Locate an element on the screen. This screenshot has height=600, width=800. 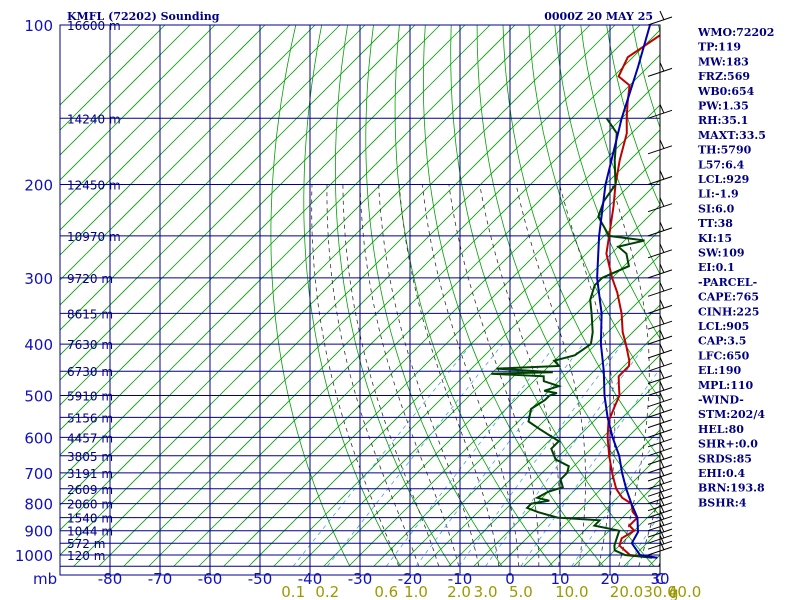
height-label: 2609 m is located at coordinates (90, 490).